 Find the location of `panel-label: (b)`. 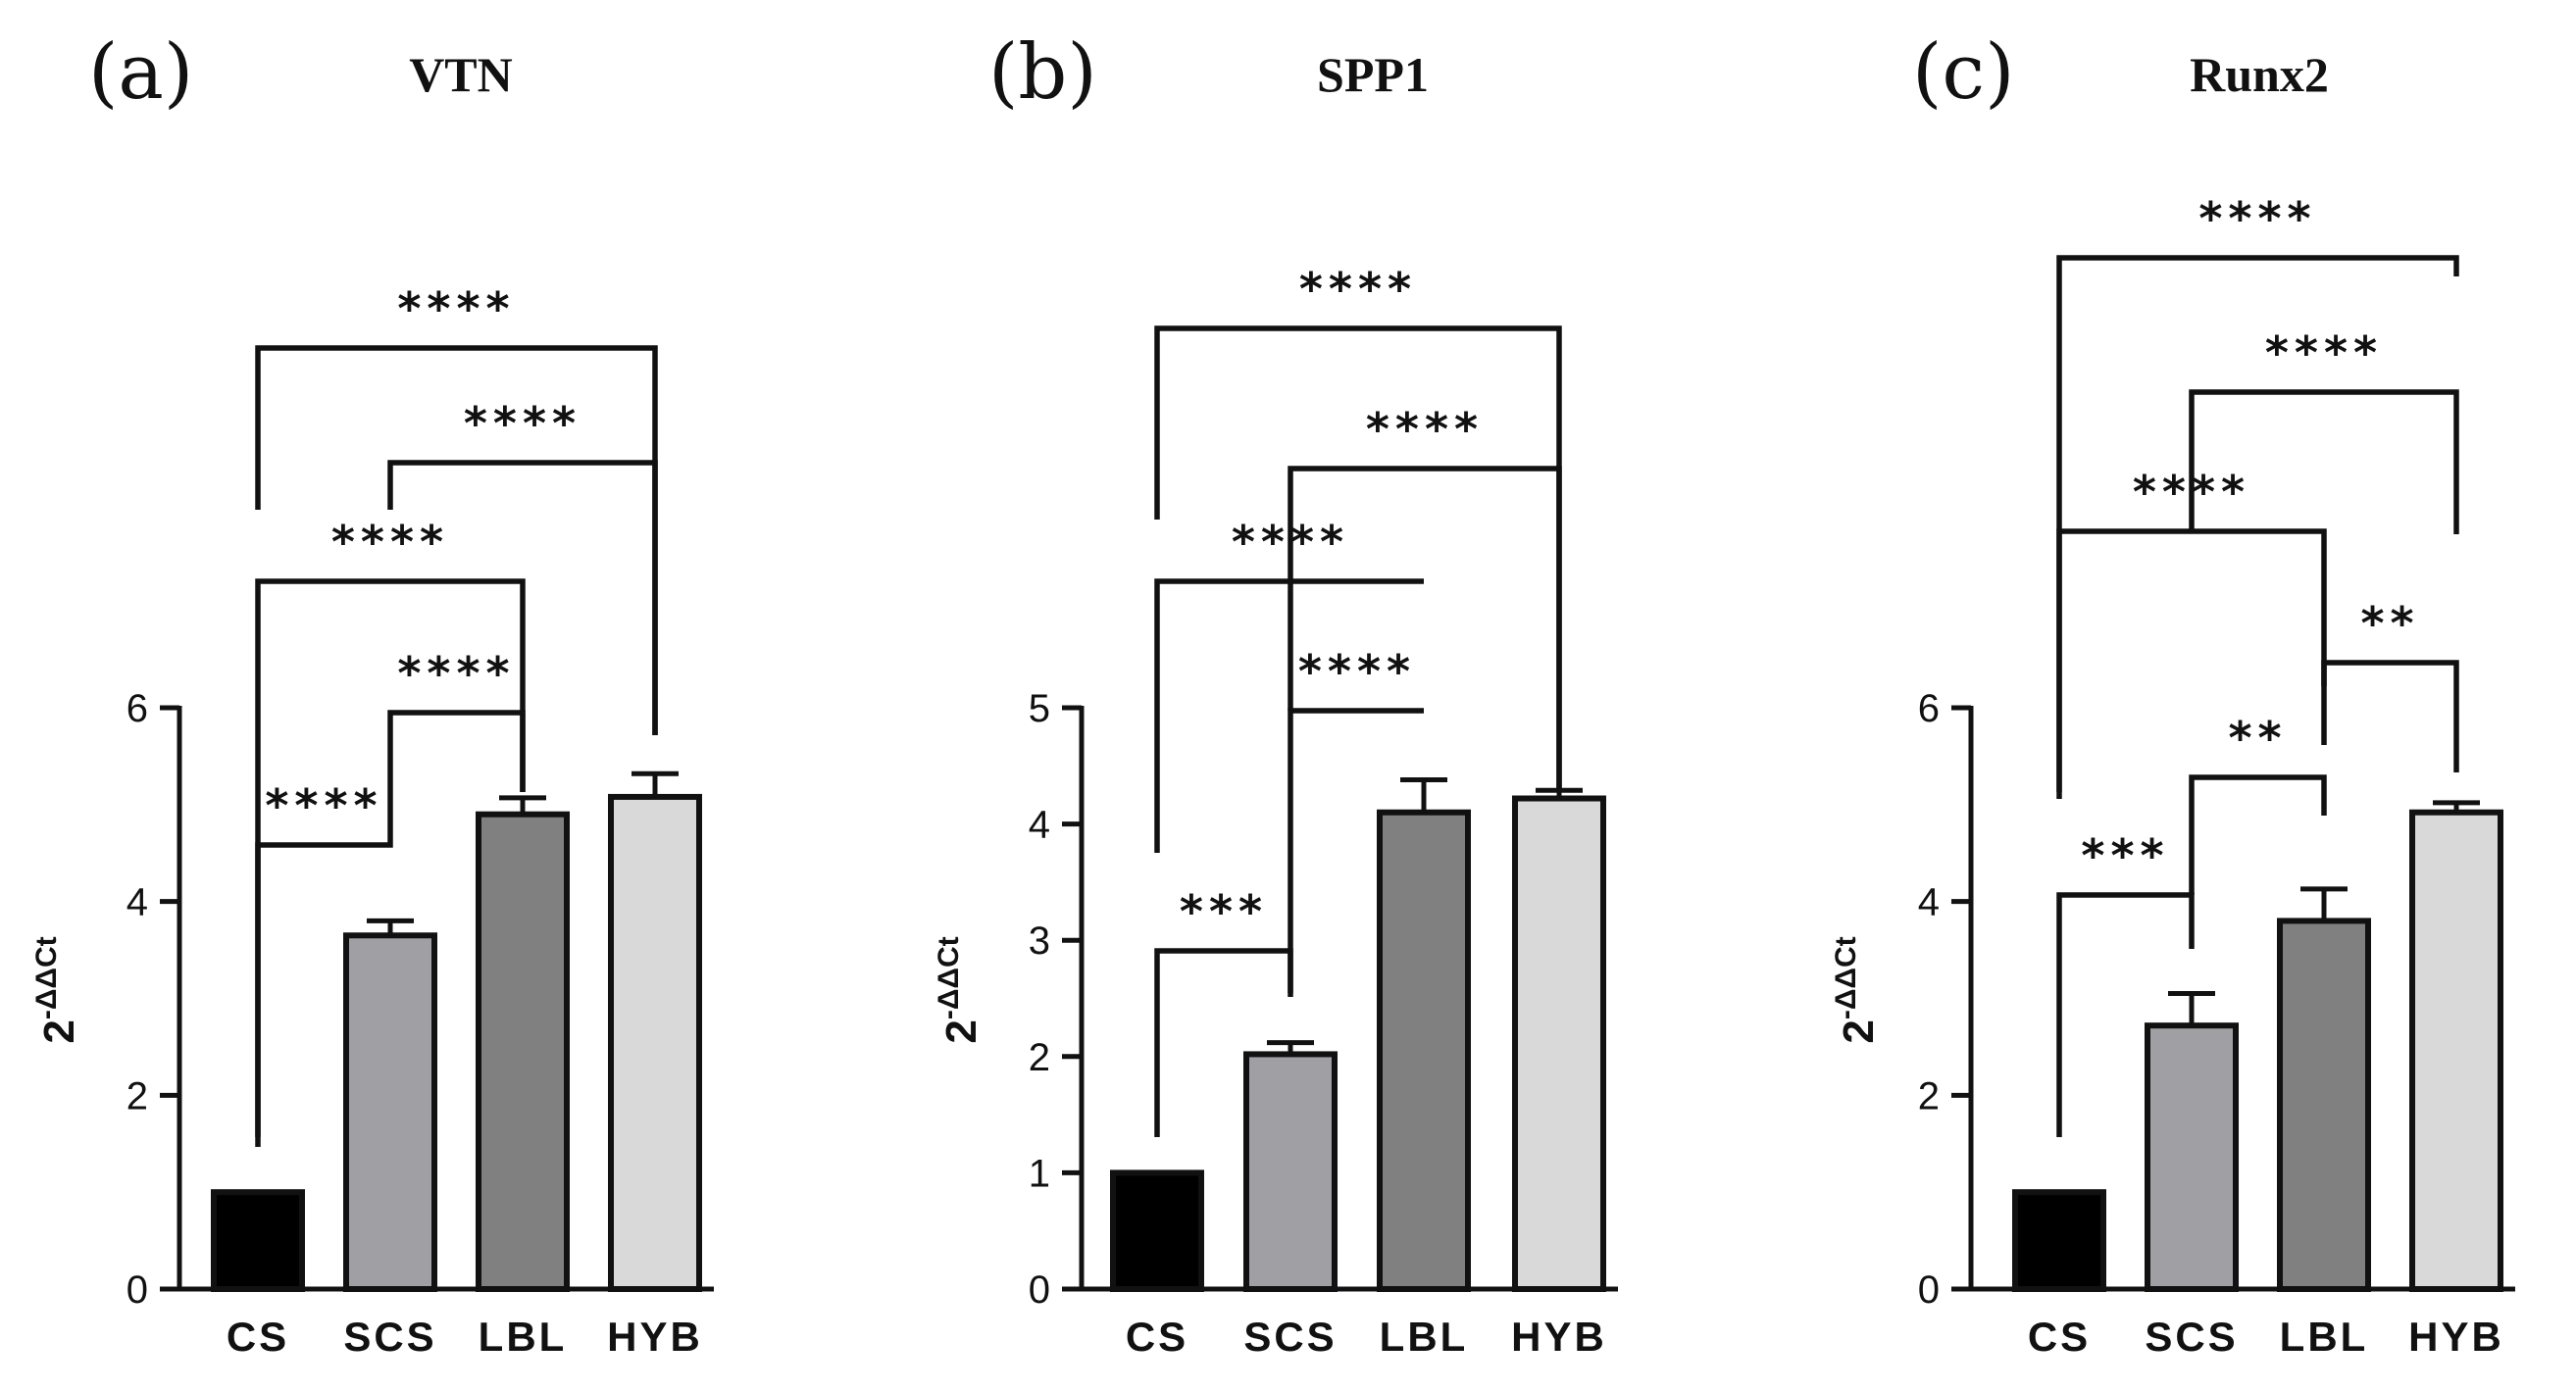

panel-label: (b) is located at coordinates (1043, 72).